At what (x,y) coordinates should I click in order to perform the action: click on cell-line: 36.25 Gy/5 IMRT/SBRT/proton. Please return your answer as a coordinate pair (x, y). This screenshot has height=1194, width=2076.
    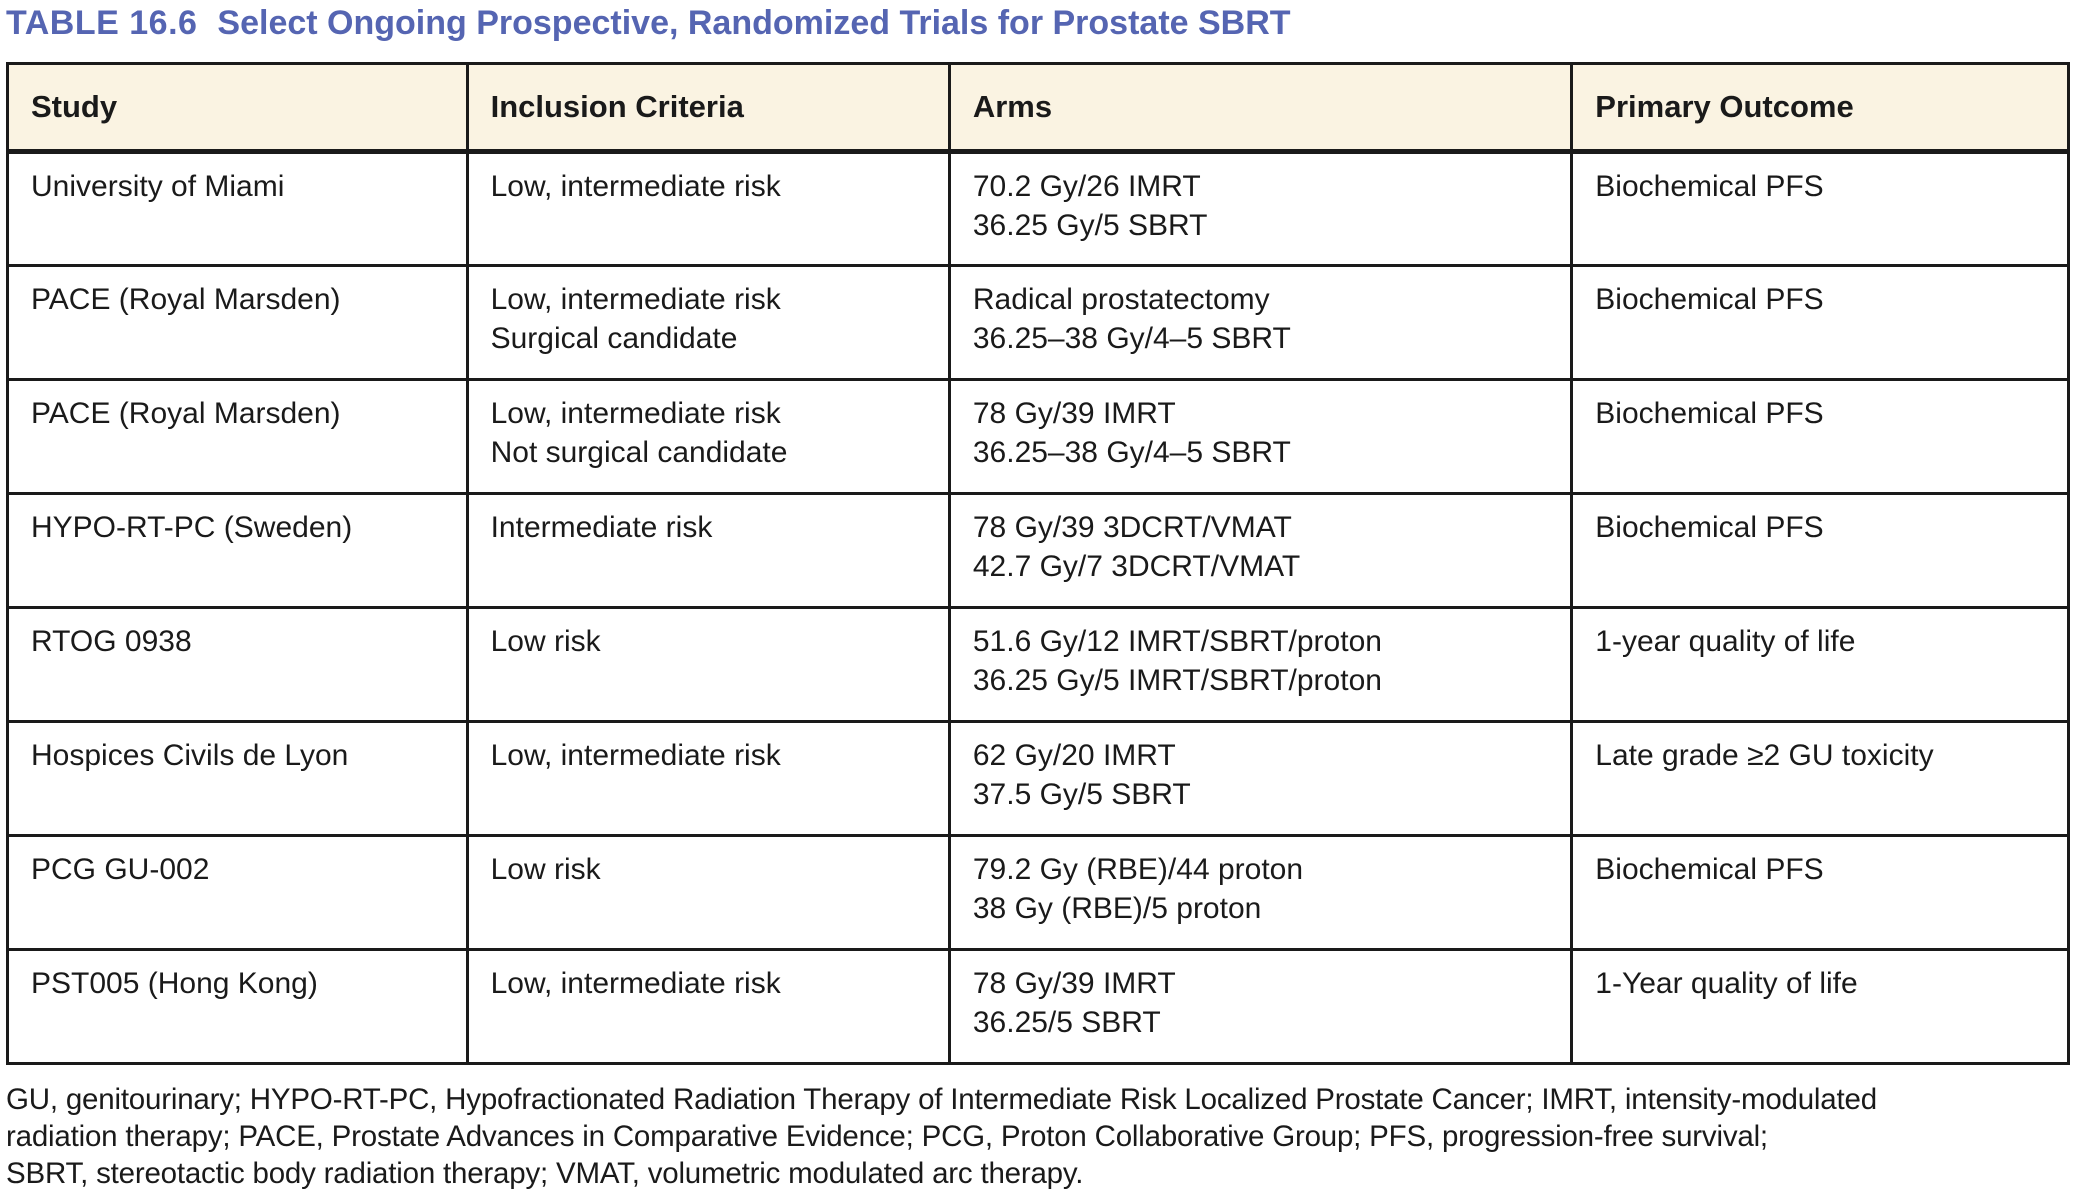
    Looking at the image, I should click on (1177, 680).